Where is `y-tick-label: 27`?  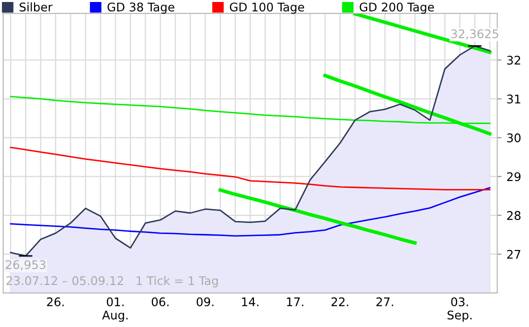
y-tick-label: 27 is located at coordinates (513, 254).